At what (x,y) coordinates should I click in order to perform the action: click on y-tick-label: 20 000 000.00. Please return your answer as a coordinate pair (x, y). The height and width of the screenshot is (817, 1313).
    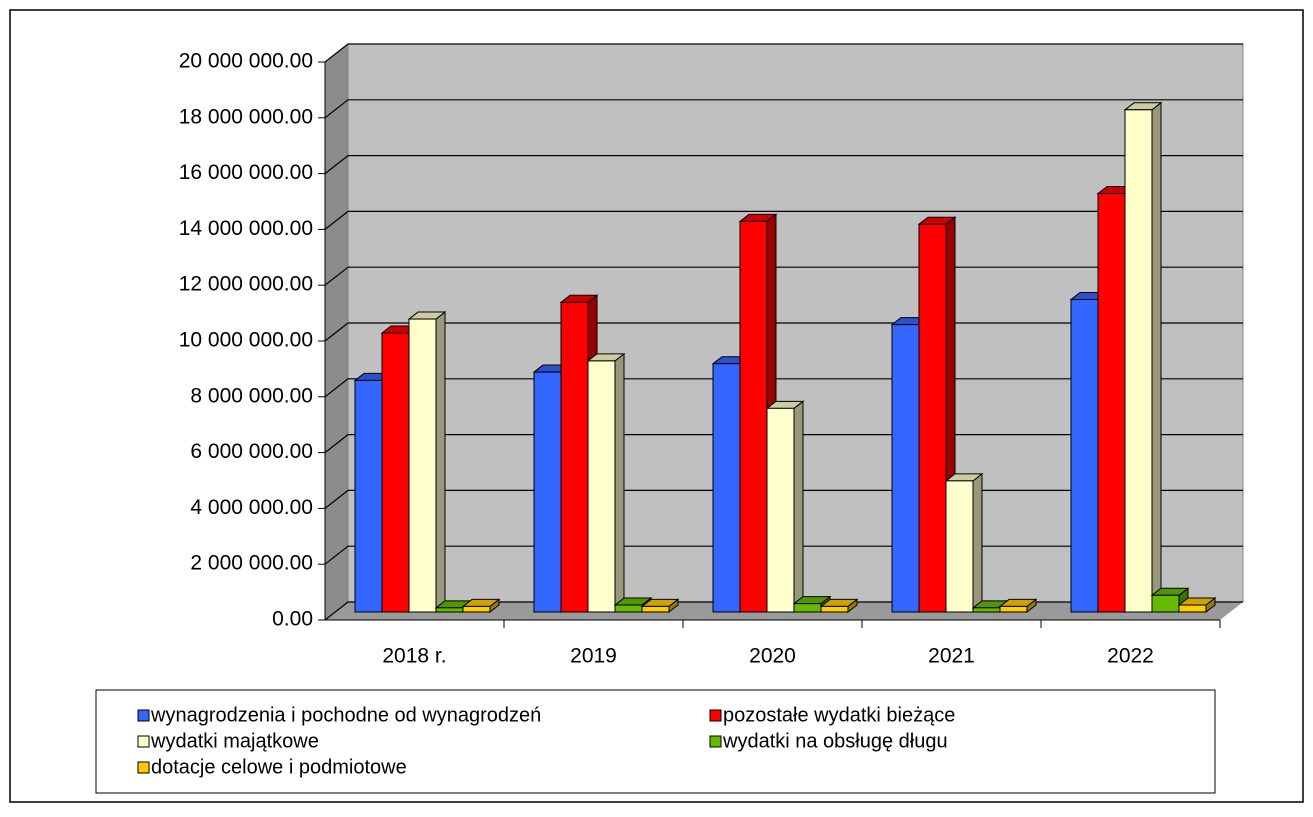
    Looking at the image, I should click on (246, 61).